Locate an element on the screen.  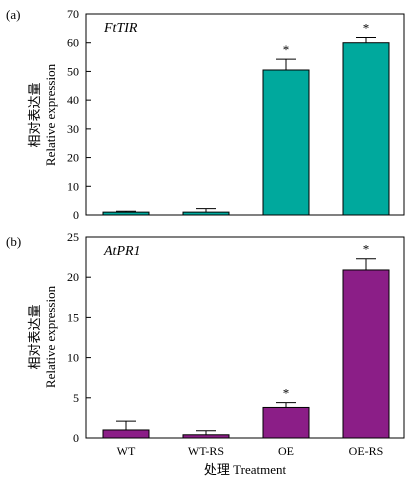
panel-b-significance: ** is located at coordinates (326, 321).